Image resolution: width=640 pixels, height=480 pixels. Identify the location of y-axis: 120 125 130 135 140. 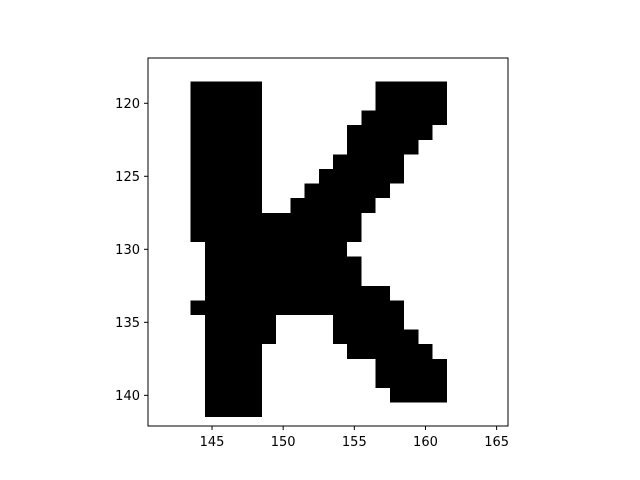
(131, 250).